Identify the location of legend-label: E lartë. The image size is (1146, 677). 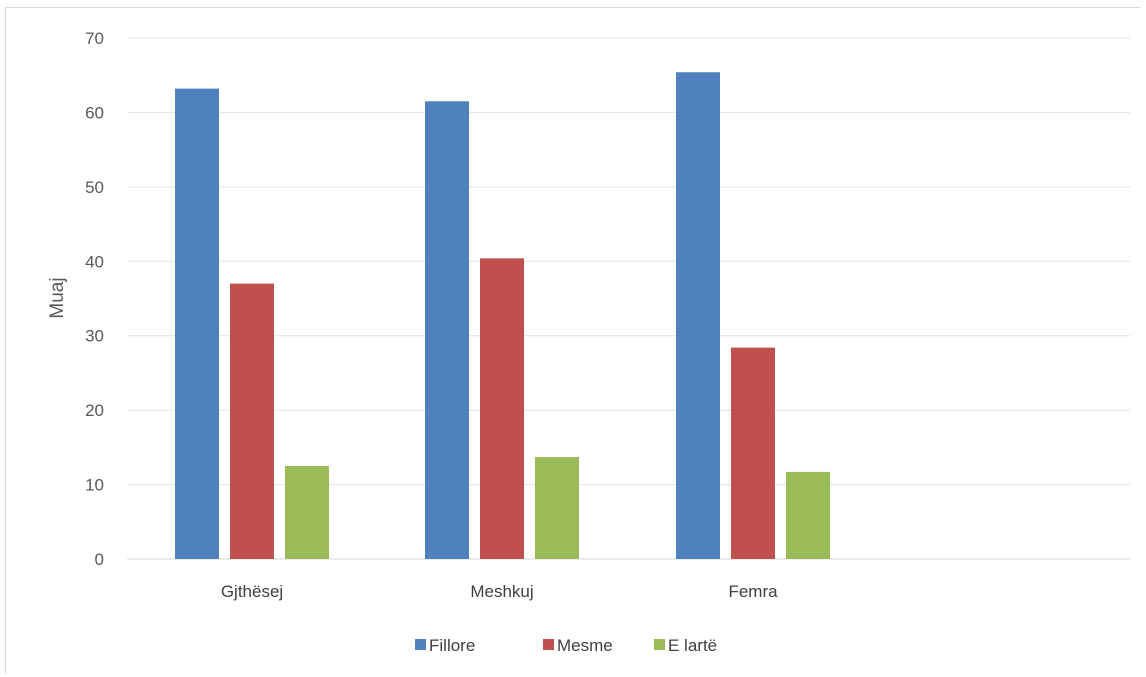
(692, 645).